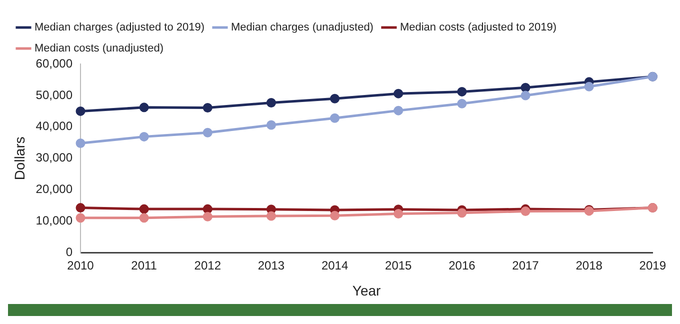 The height and width of the screenshot is (324, 680). I want to click on x-tick-label: 2017, so click(526, 265).